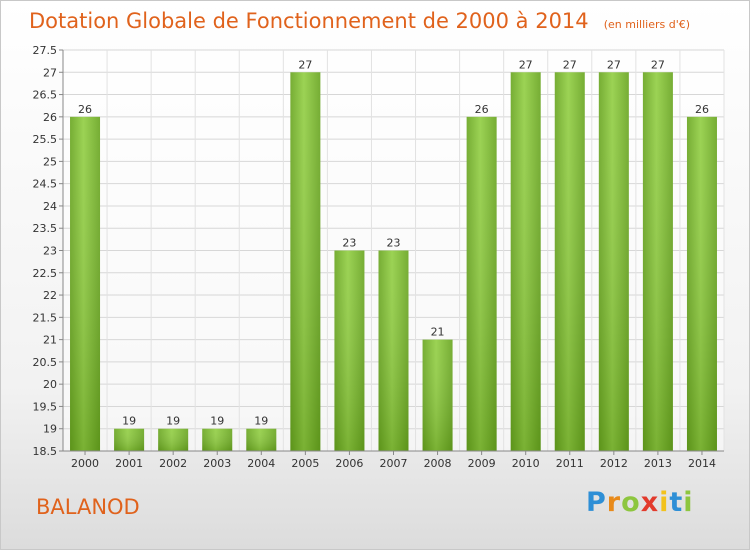  Describe the element at coordinates (482, 463) in the screenshot. I see `x-tick-label: 2009` at that location.